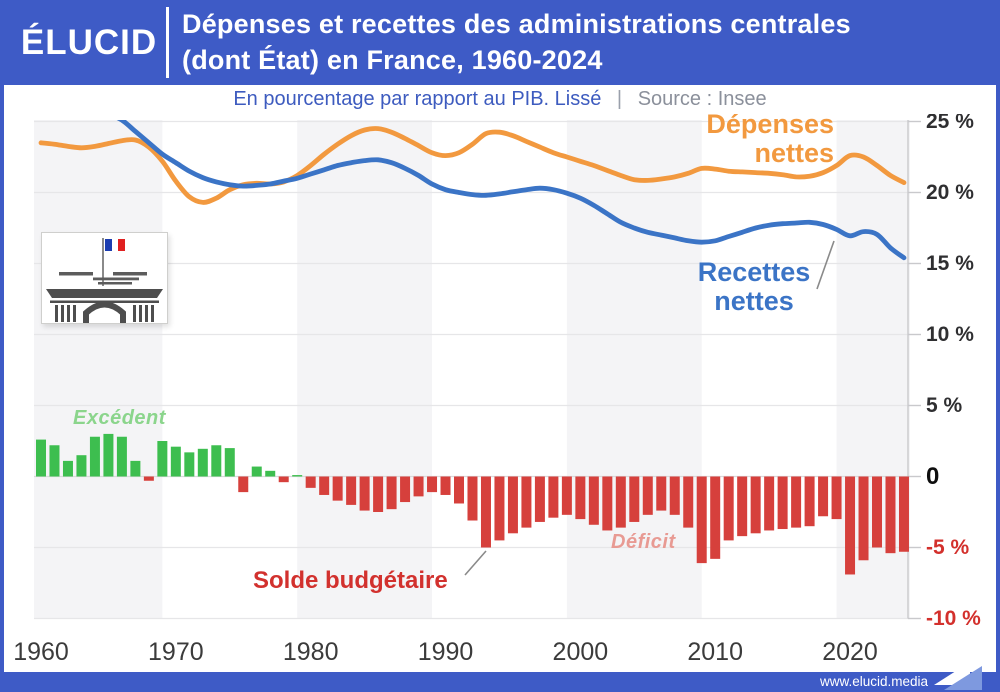 The height and width of the screenshot is (692, 1000). Describe the element at coordinates (499, 508) in the screenshot. I see `bar-1994` at that location.